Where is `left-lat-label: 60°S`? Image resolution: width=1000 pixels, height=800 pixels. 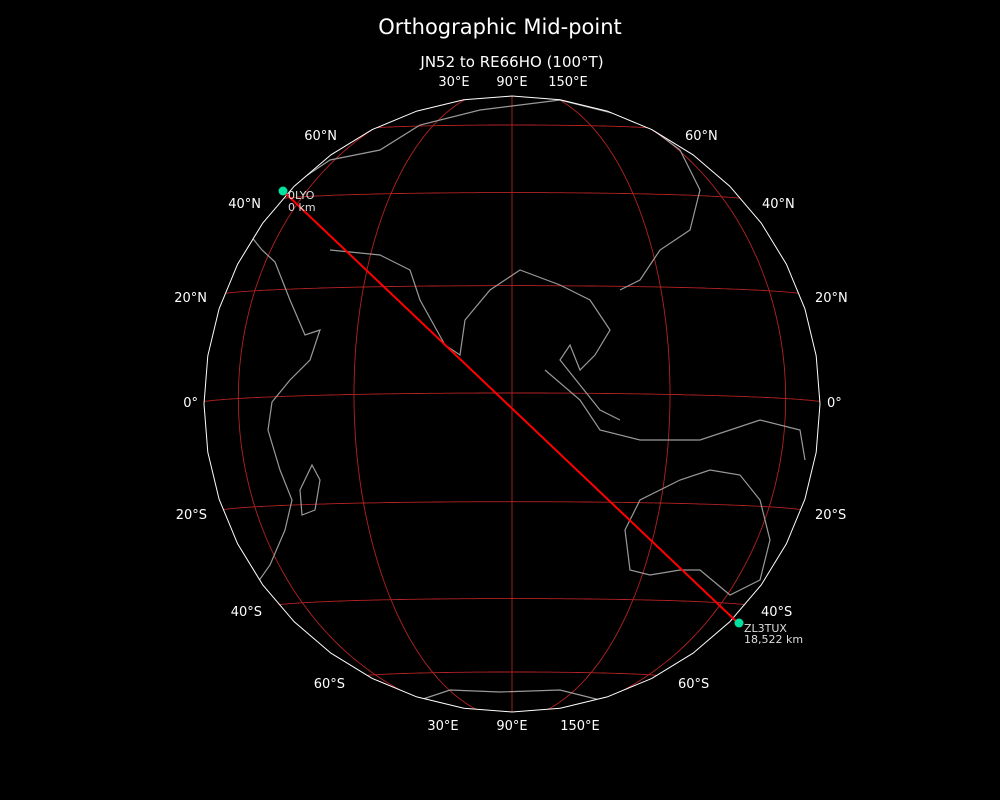 left-lat-label: 60°S is located at coordinates (329, 684).